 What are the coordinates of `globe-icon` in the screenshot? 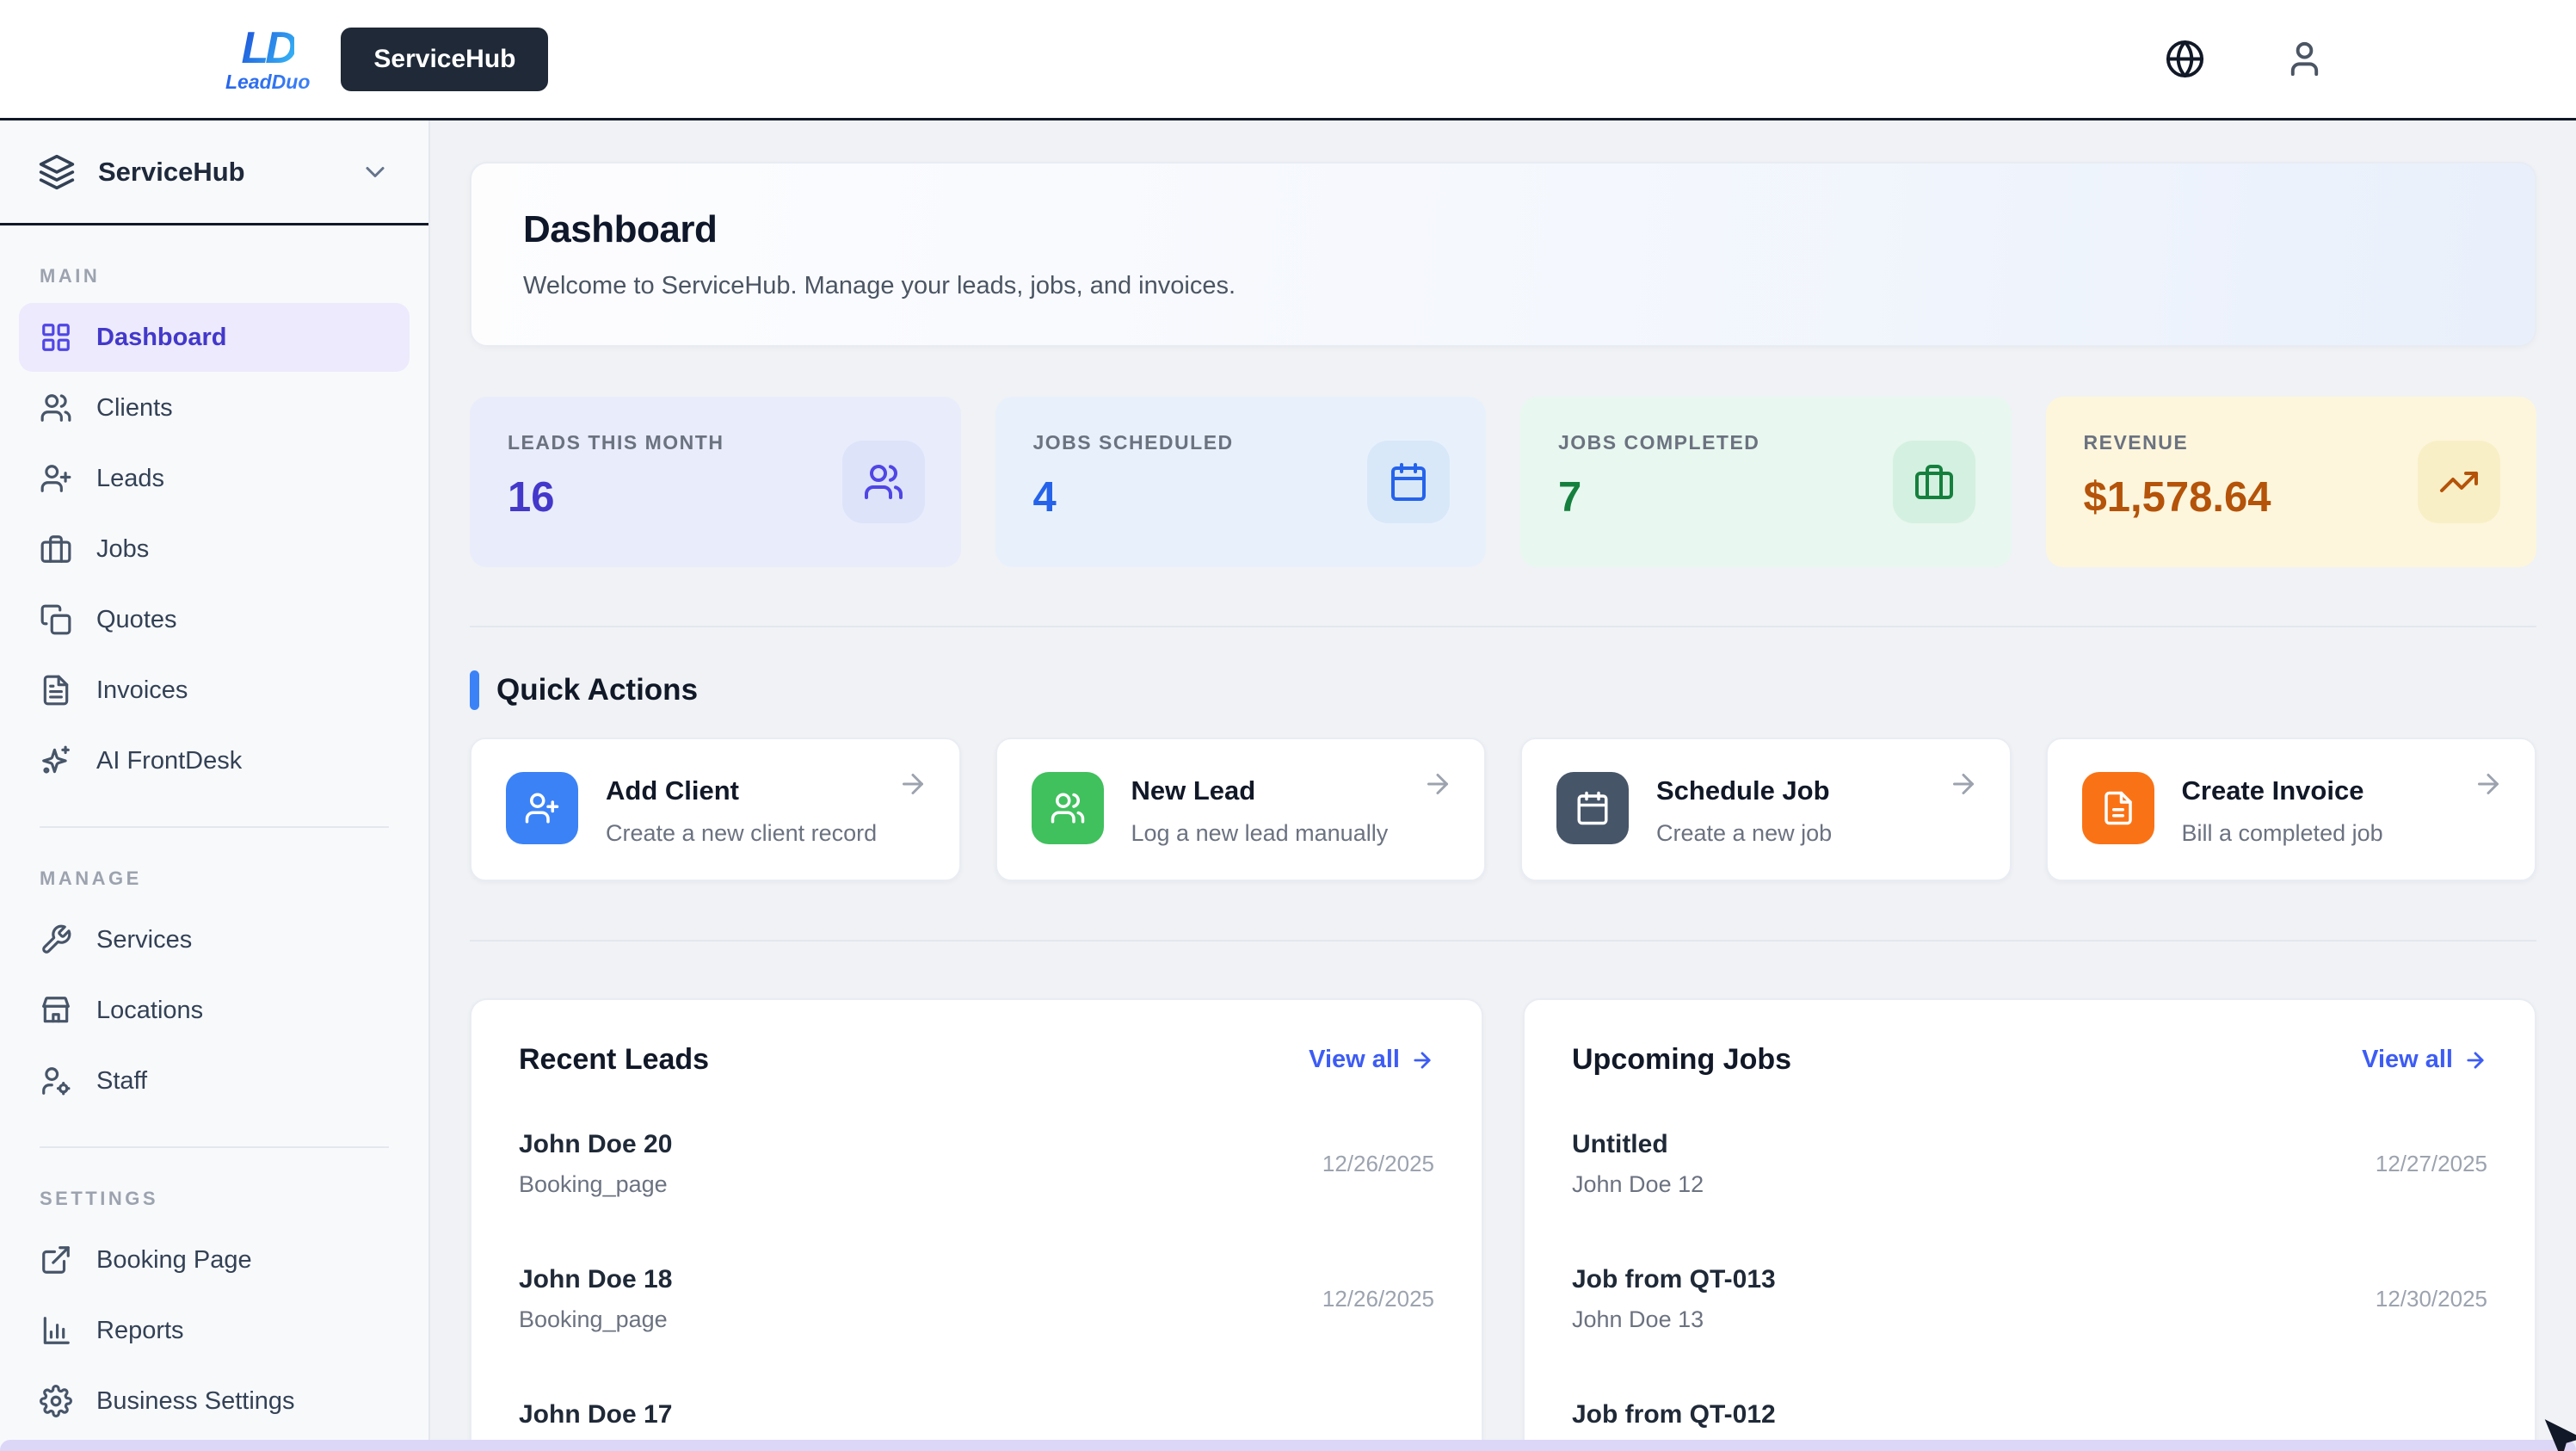 It's located at (2185, 59).